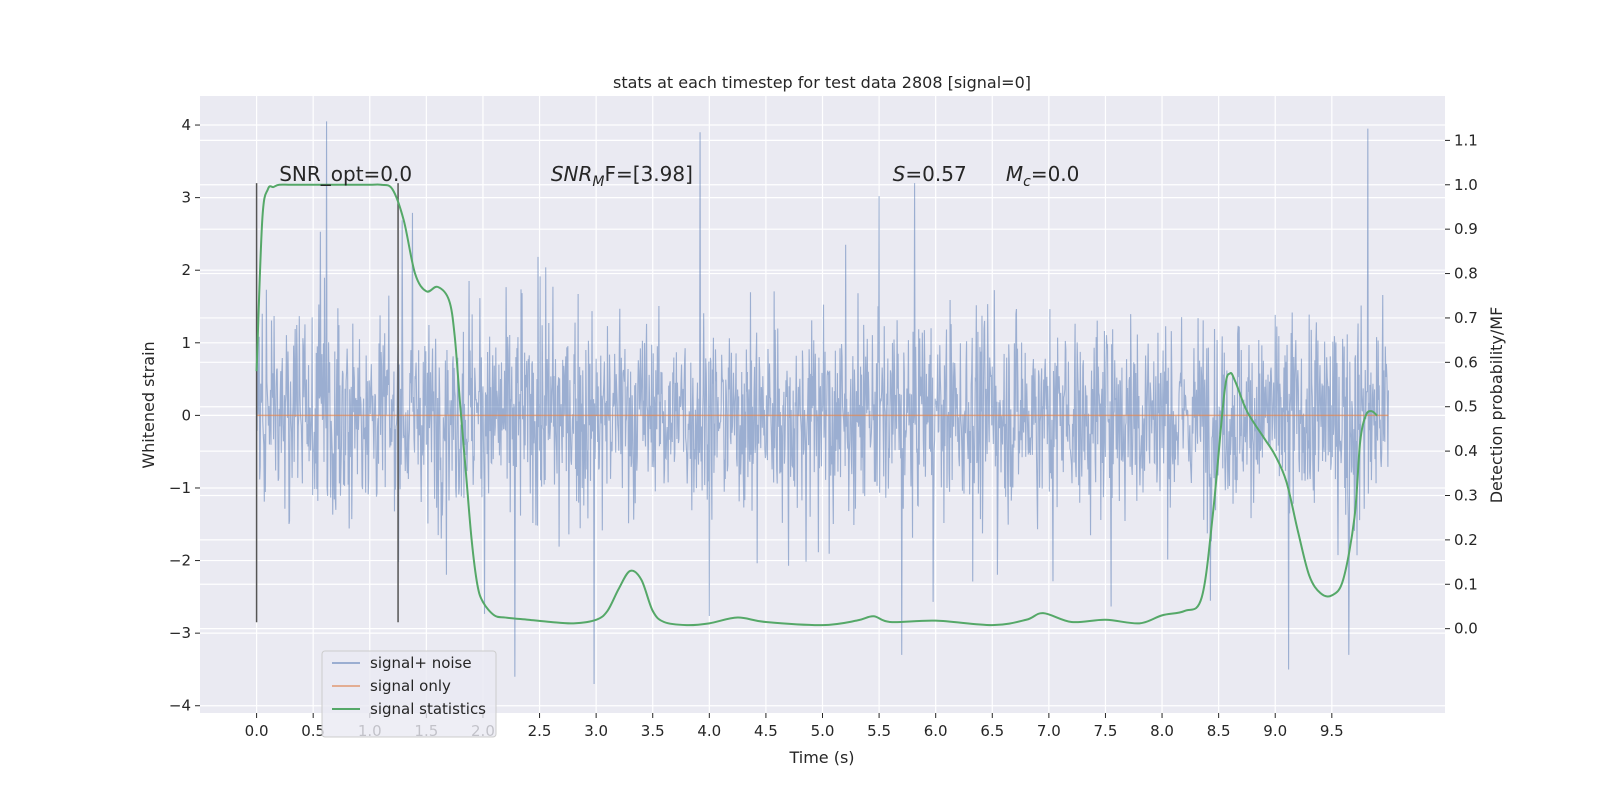  I want to click on x-tick-label: 9.0, so click(1275, 731).